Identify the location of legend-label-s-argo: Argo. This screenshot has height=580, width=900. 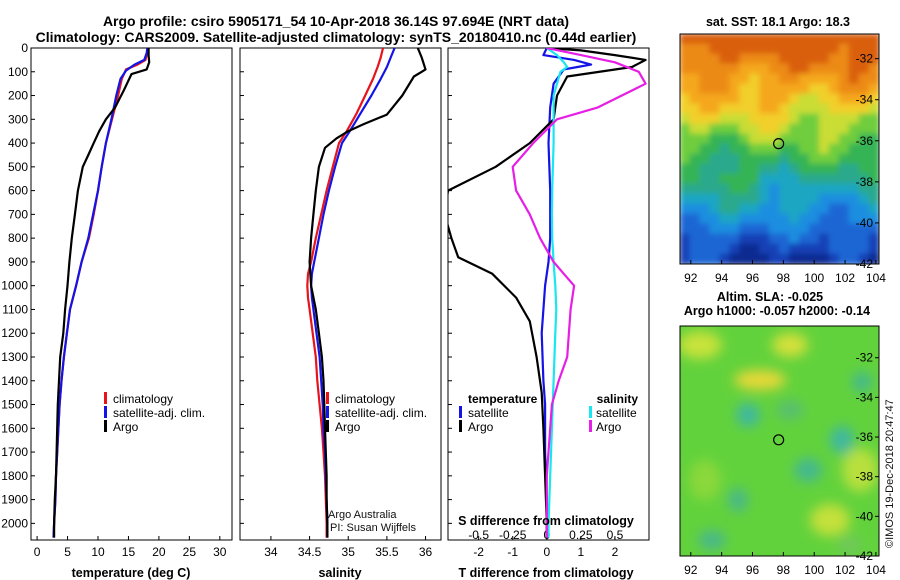
(609, 427).